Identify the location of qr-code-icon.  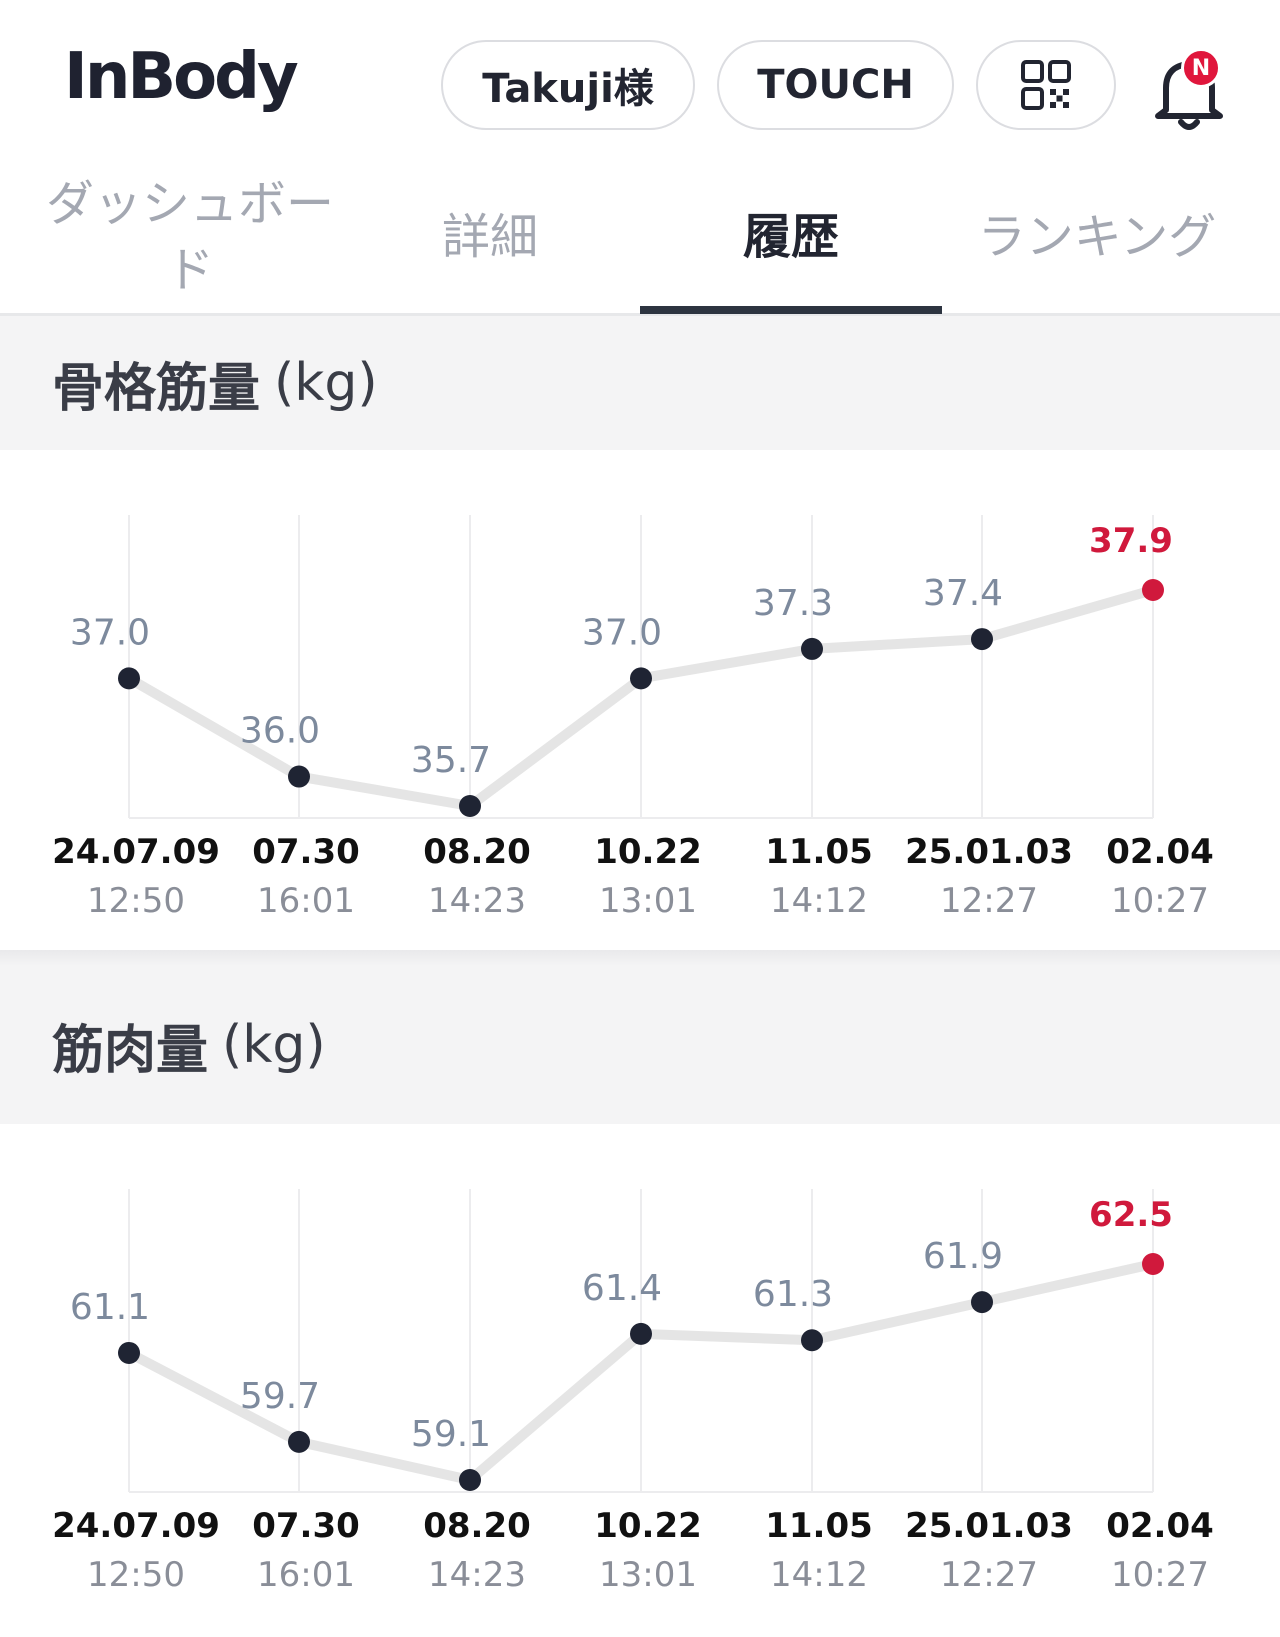
(1046, 85).